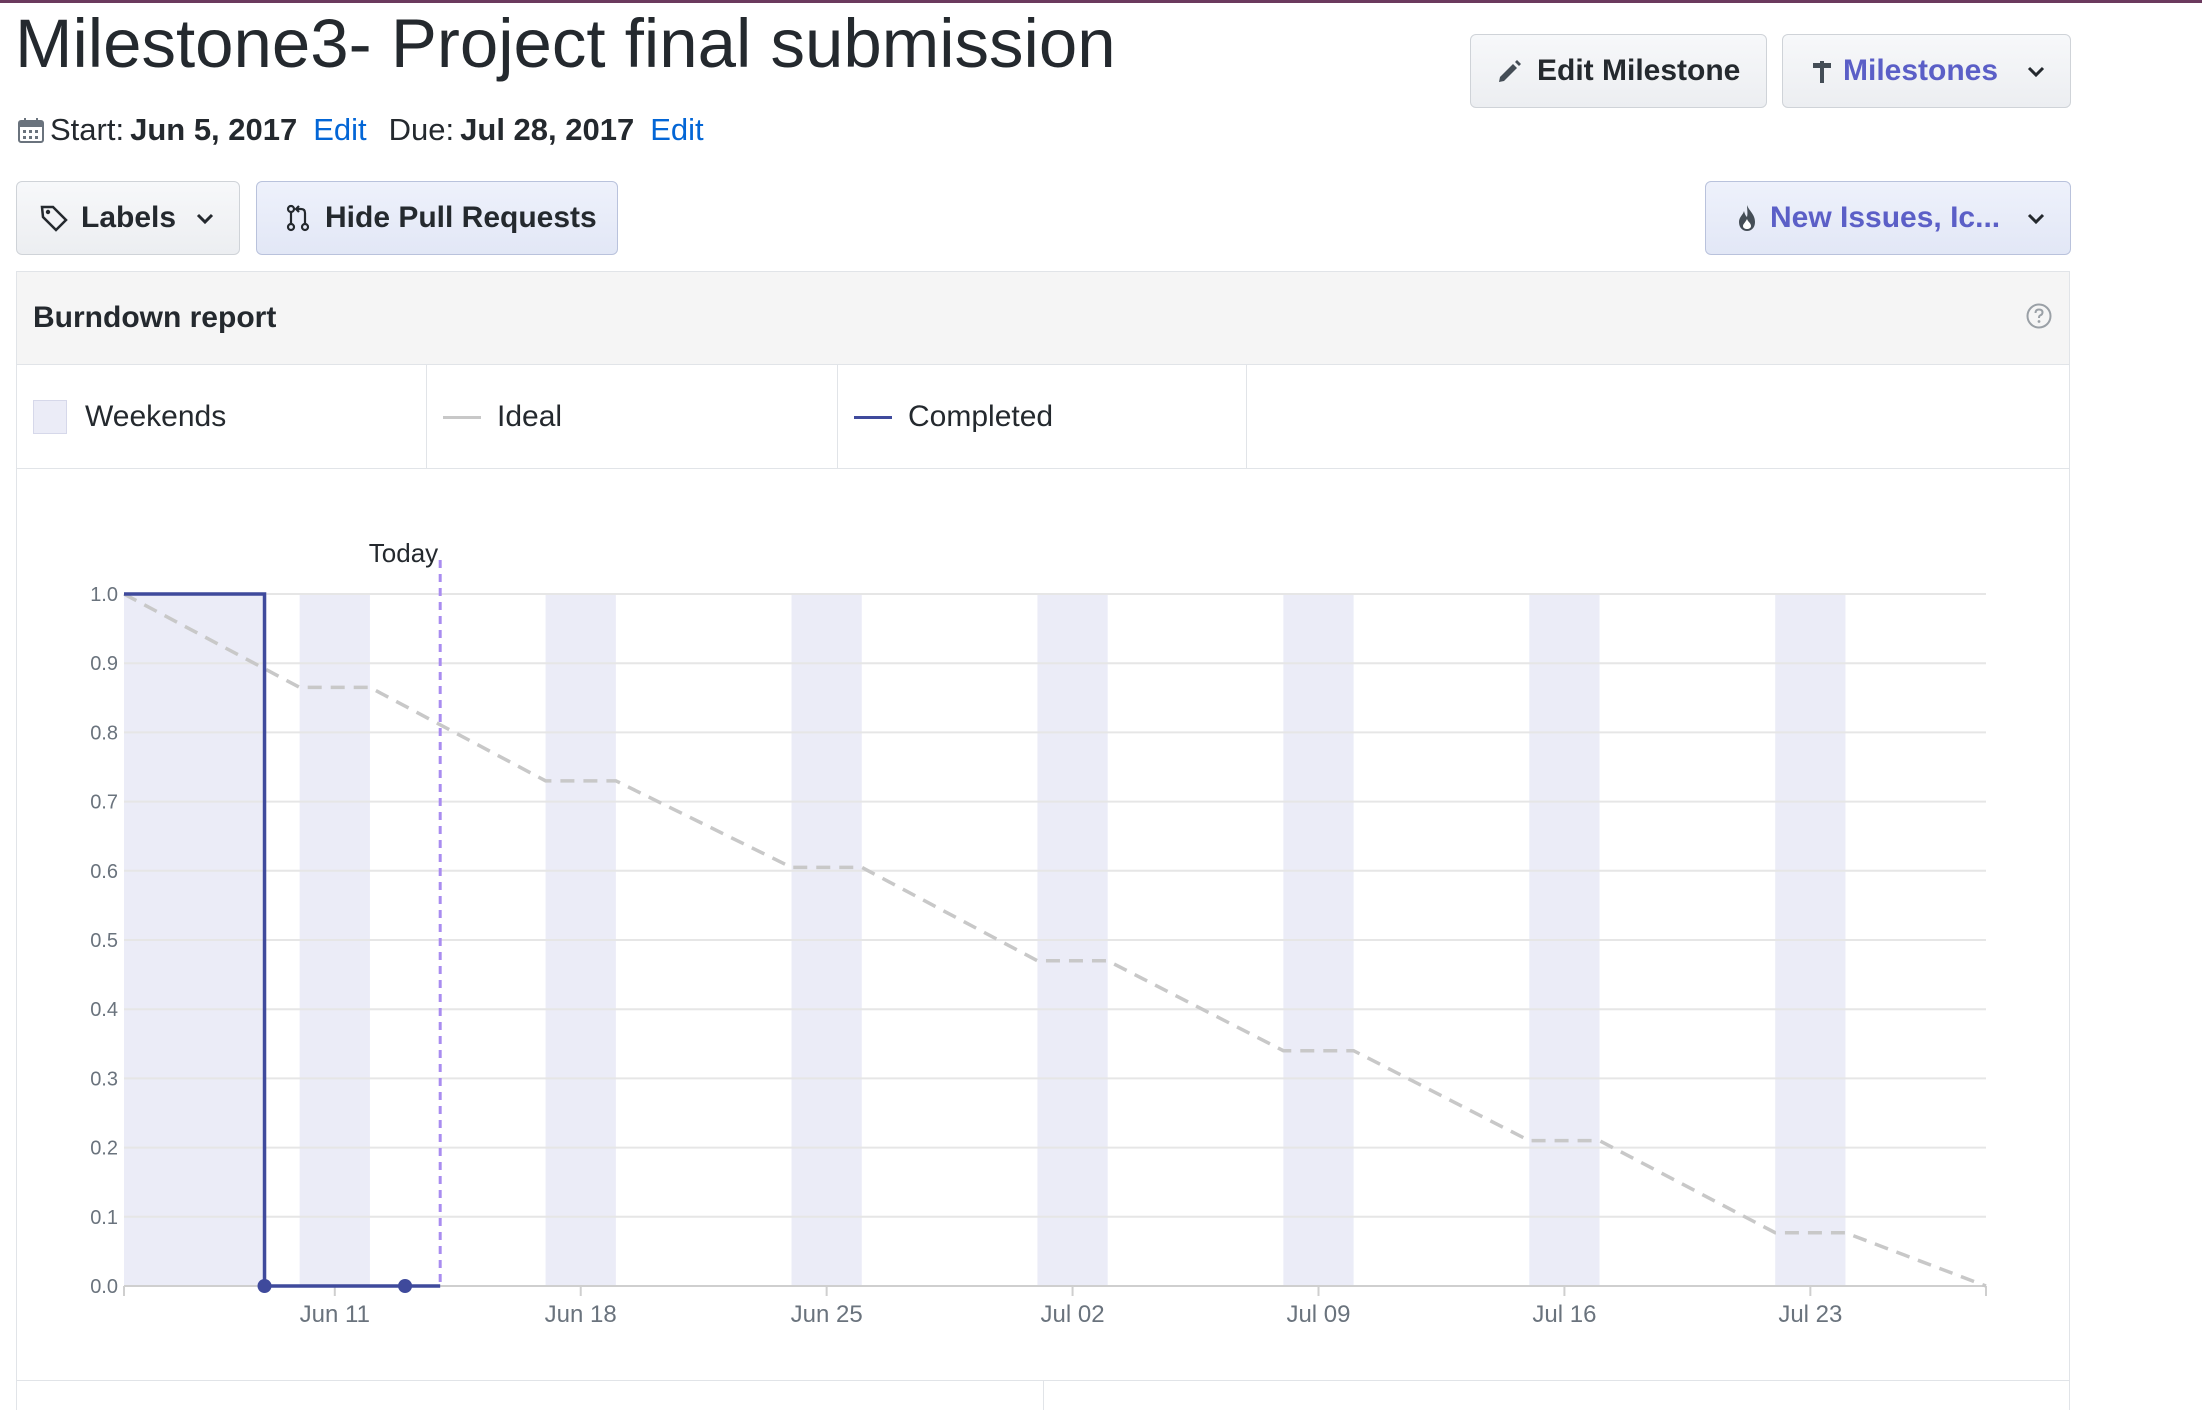 This screenshot has width=2202, height=1410. Describe the element at coordinates (340, 129) in the screenshot. I see `edit-start-link: Edit` at that location.